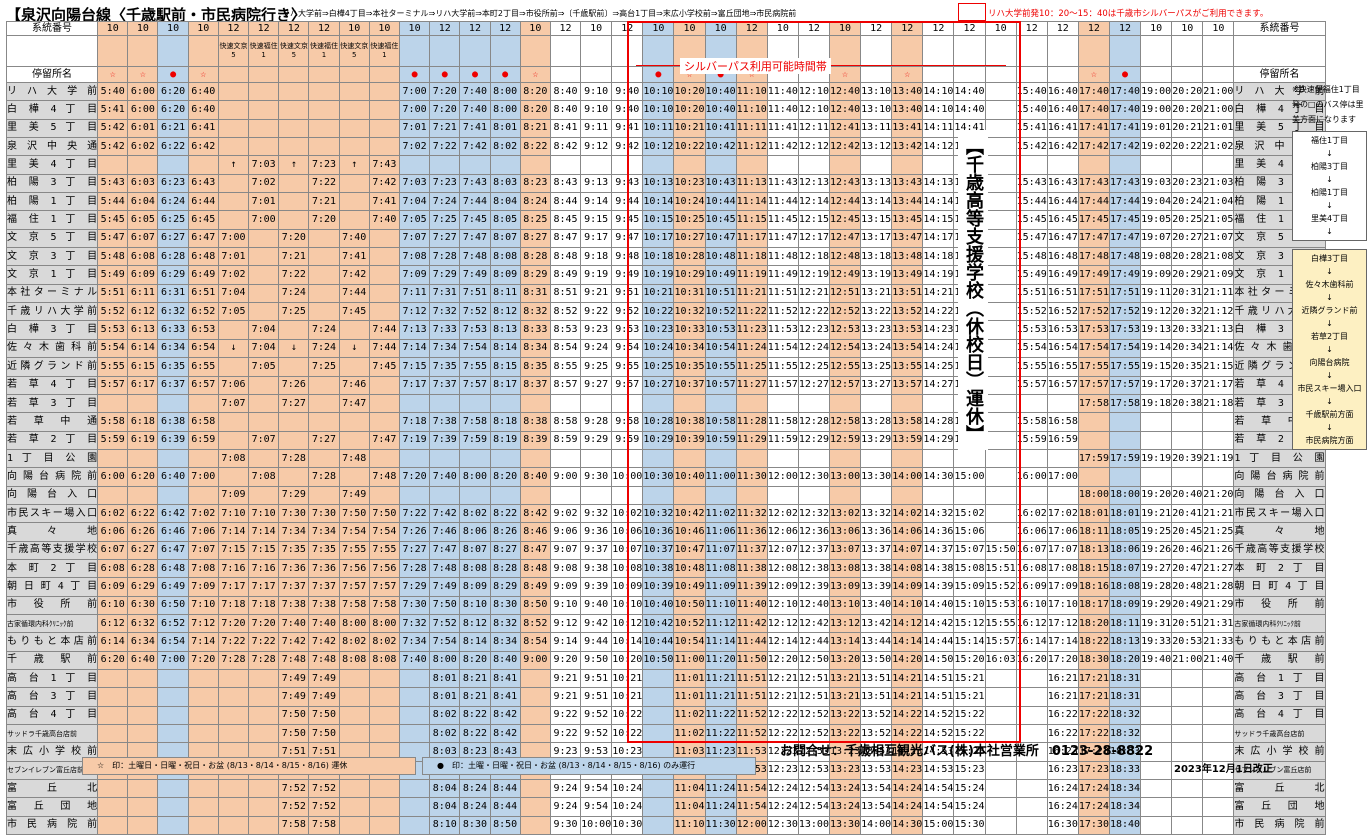 The width and height of the screenshot is (1369, 835). I want to click on route-box-item: 福住1丁目, so click(1329, 140).